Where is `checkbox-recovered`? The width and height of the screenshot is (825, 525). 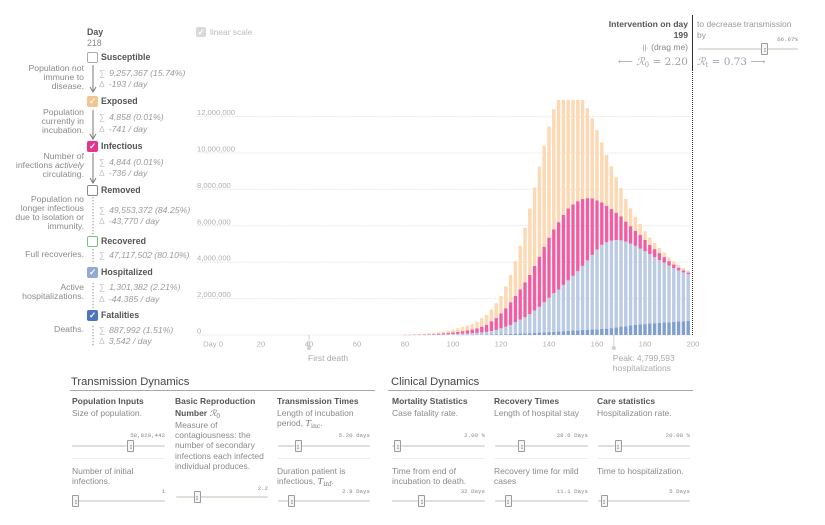
checkbox-recovered is located at coordinates (92, 241).